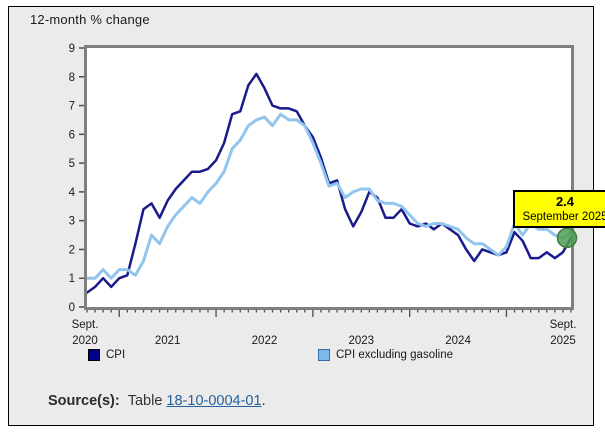  What do you see at coordinates (72, 279) in the screenshot?
I see `y-axis-label: 1` at bounding box center [72, 279].